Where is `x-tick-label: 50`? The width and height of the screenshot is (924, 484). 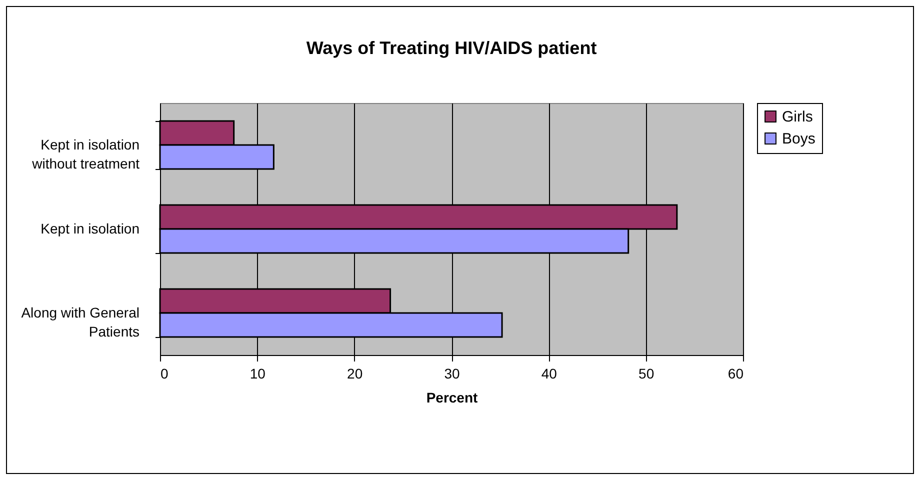 x-tick-label: 50 is located at coordinates (646, 374).